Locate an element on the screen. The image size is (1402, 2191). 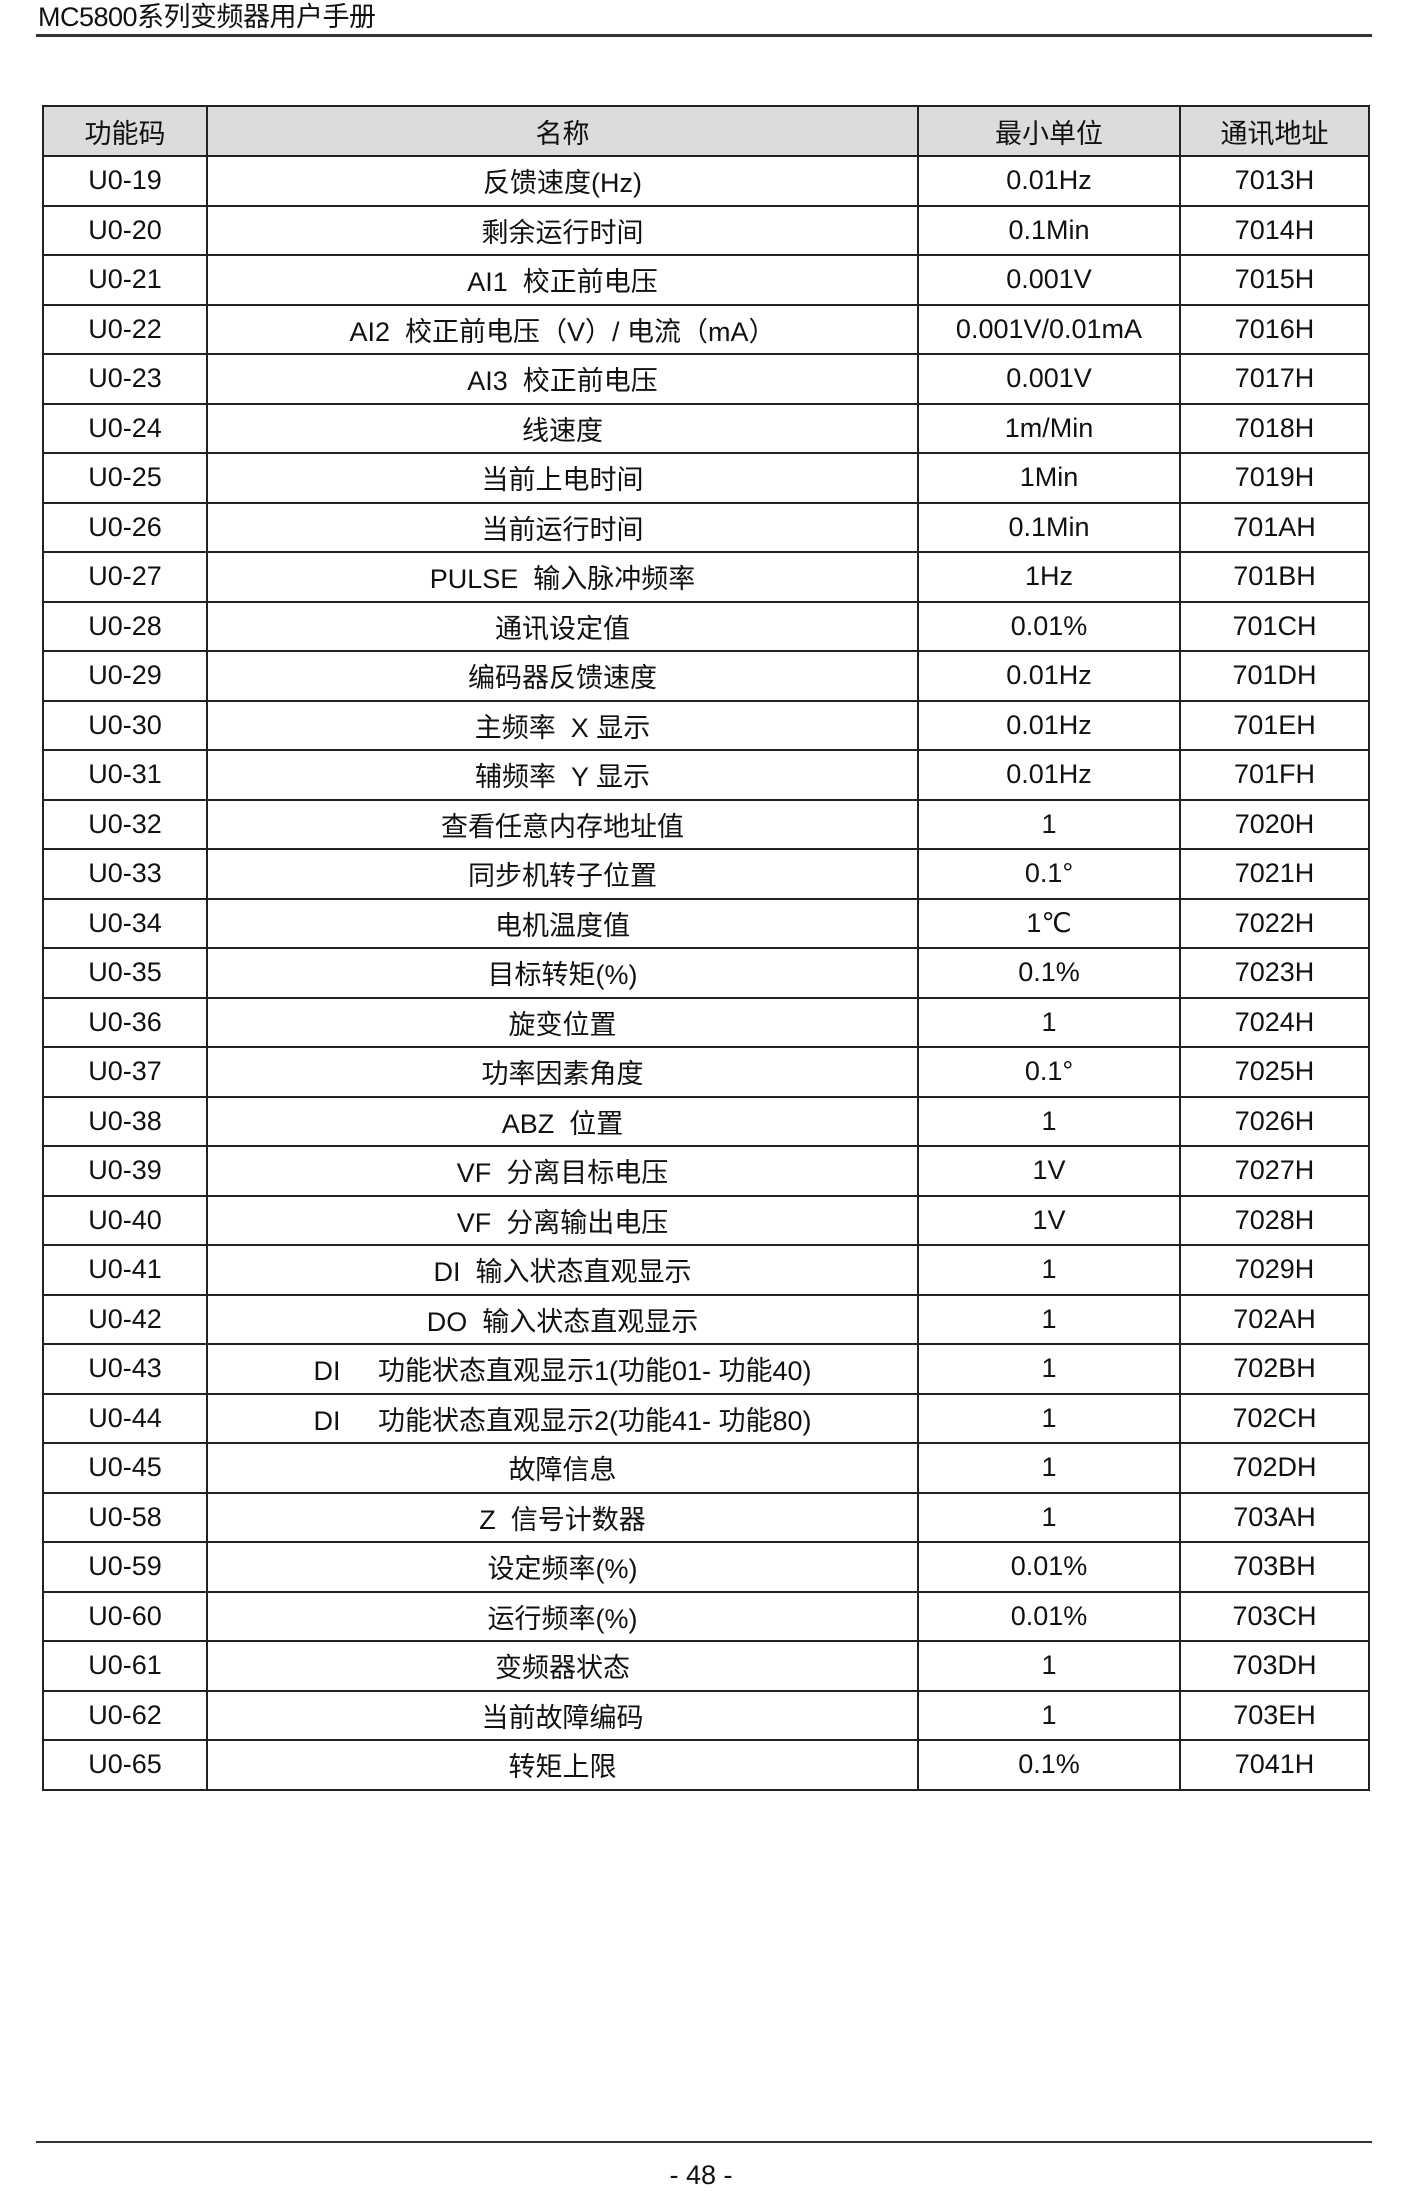
table-row: U0-26 当前运行时间 0.1Min 701AH is located at coordinates (706, 527).